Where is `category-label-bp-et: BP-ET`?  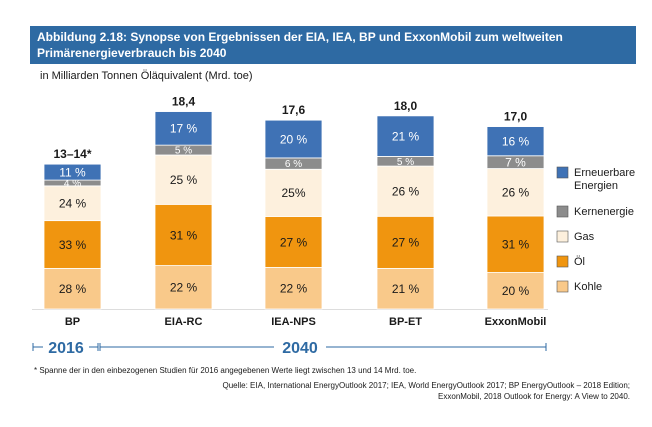
category-label-bp-et: BP-ET is located at coordinates (405, 322).